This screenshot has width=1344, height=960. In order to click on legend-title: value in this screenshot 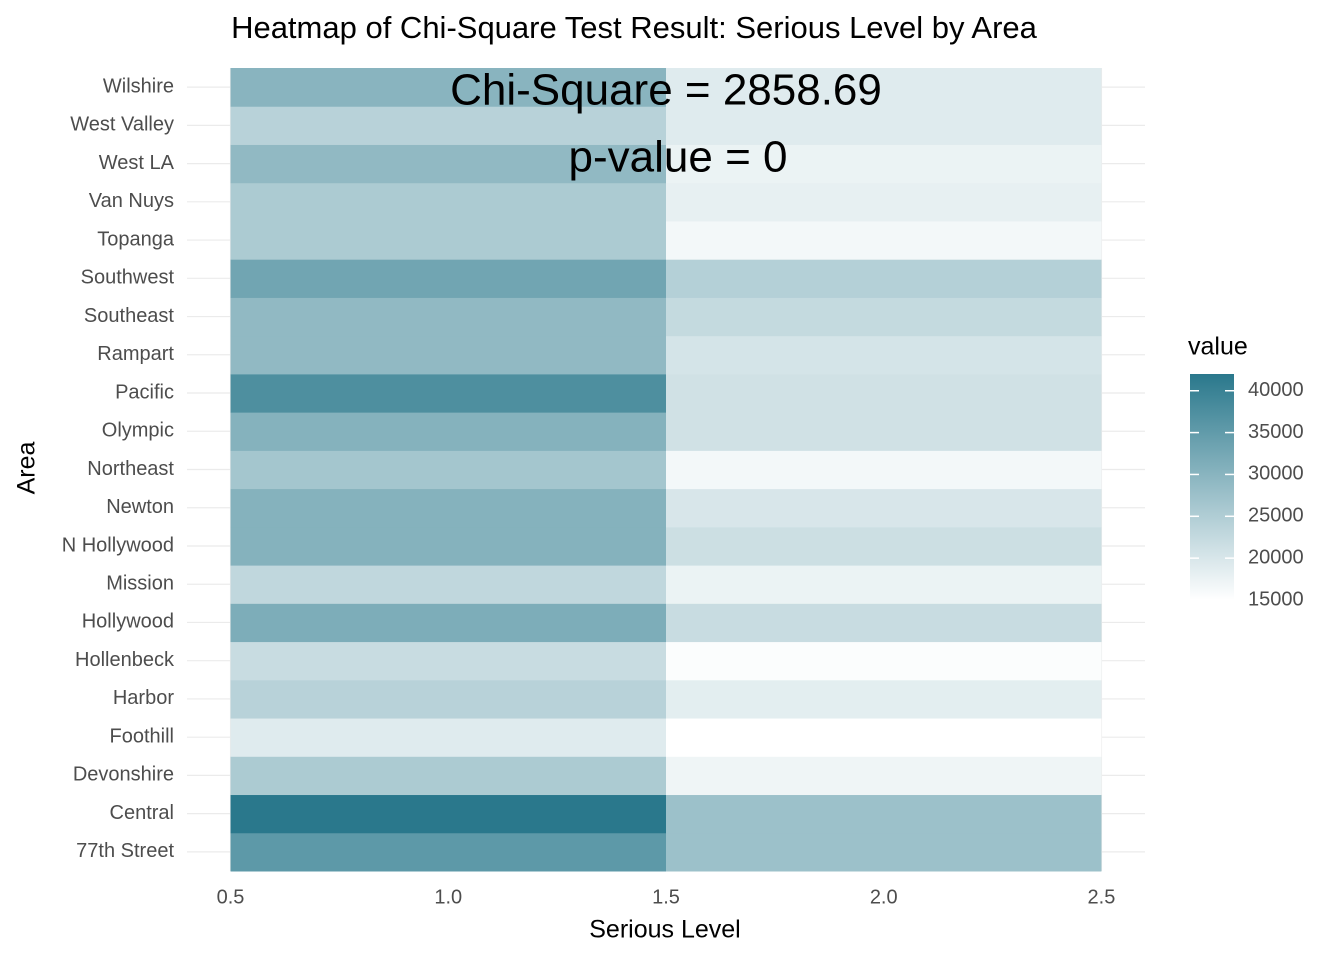, I will do `click(1218, 347)`.